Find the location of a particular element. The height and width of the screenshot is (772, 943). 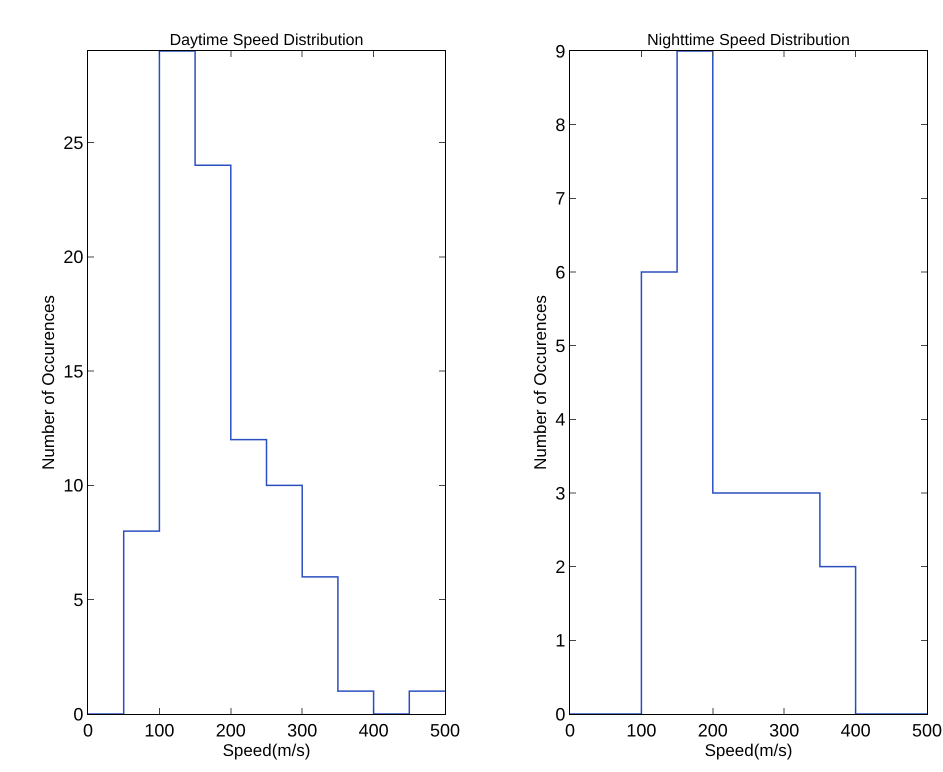

y-tick-label: 6 is located at coordinates (560, 272).